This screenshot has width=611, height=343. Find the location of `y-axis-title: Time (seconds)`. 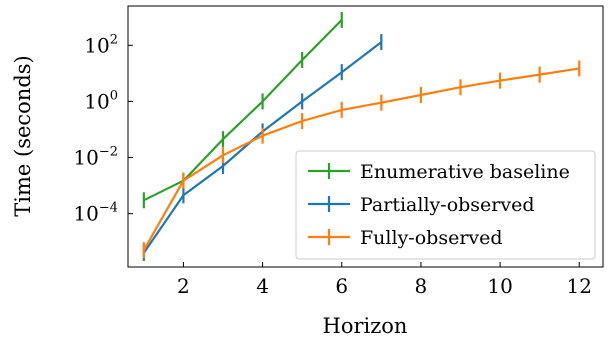

y-axis-title: Time (seconds) is located at coordinates (23, 135).